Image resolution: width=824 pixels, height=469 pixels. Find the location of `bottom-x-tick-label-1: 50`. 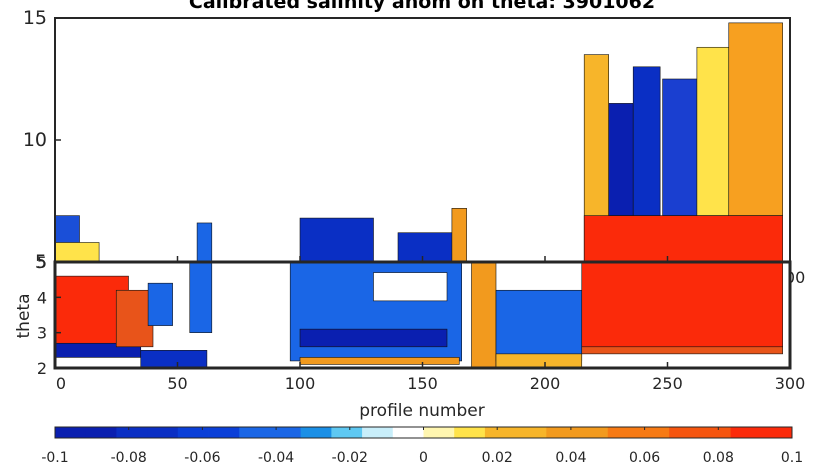

bottom-x-tick-label-1: 50 is located at coordinates (177, 383).